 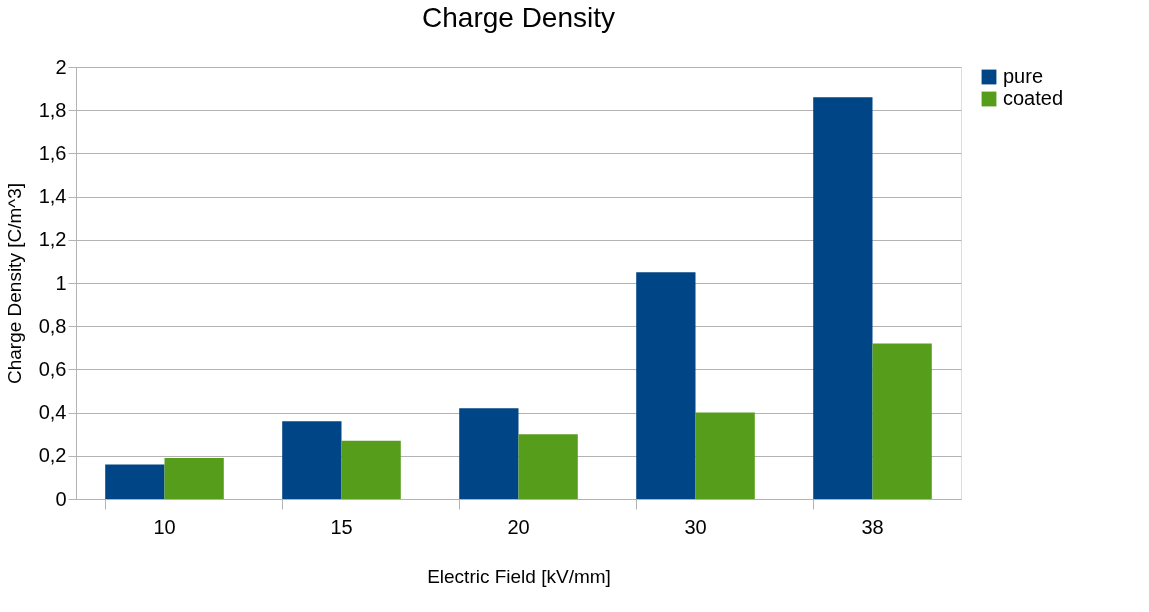 What do you see at coordinates (52, 412) in the screenshot?
I see `y-tick-label: 0,4` at bounding box center [52, 412].